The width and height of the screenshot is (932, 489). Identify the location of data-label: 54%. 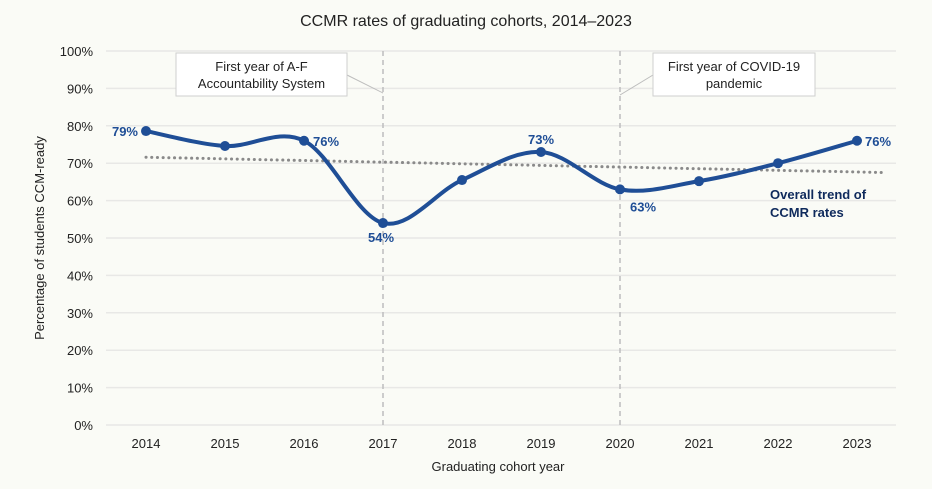
(381, 237).